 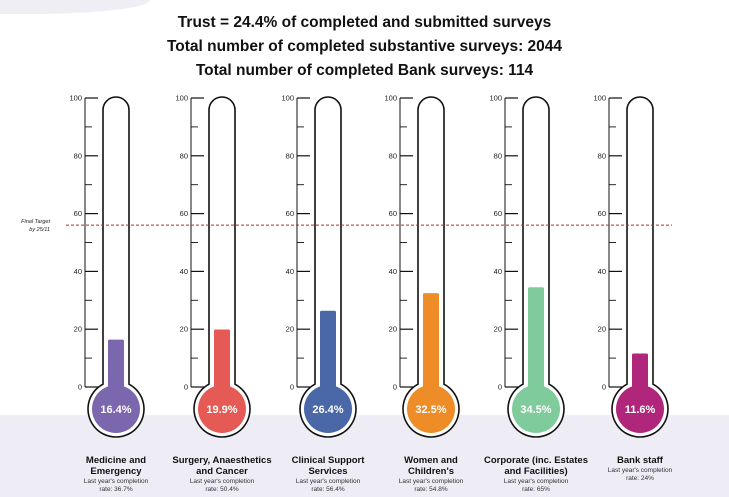 I want to click on category-label-line: Surgery, Anaesthetics, so click(x=222, y=460).